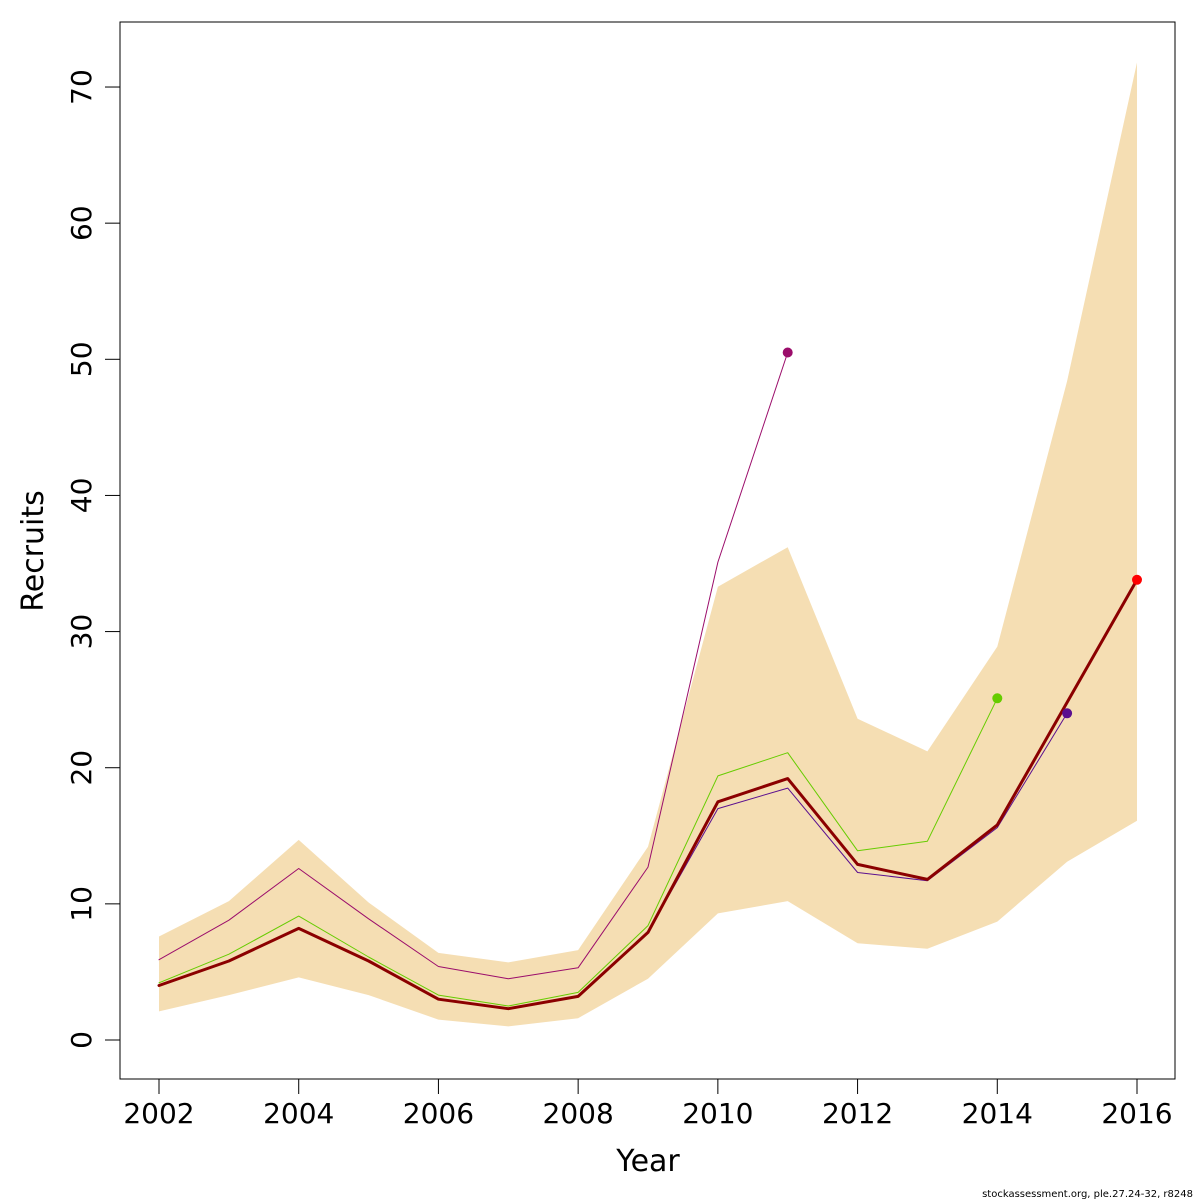 The image size is (1200, 1200). Describe the element at coordinates (93, 559) in the screenshot. I see `y-axis: 0 10 20 30 40 50 60 70` at that location.